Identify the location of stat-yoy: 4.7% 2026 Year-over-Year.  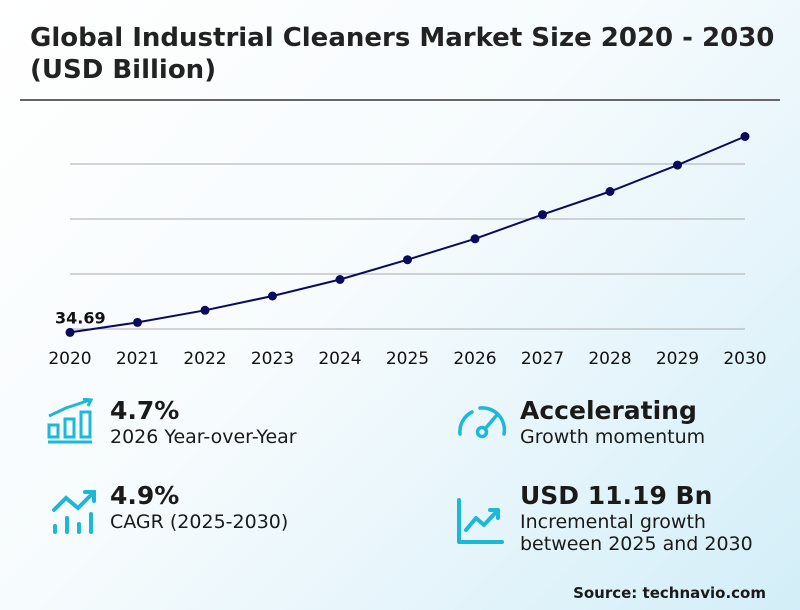
(203, 422).